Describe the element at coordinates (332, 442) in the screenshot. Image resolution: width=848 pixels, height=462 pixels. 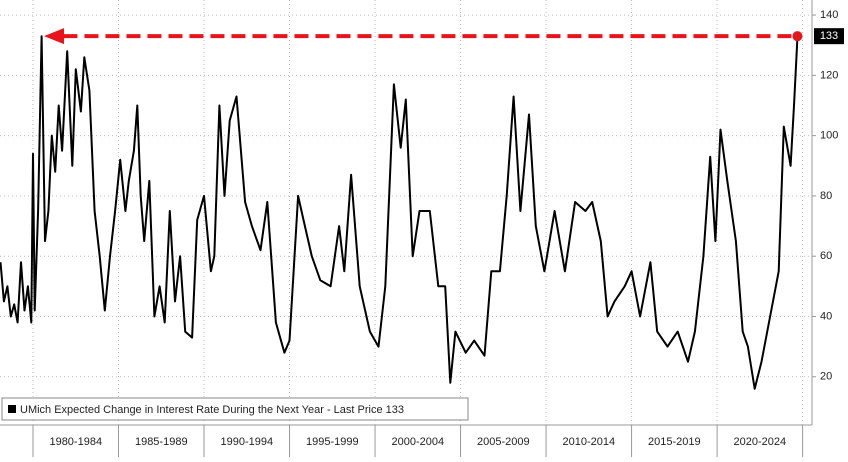
I see `x-tick-label: 1995-1999` at that location.